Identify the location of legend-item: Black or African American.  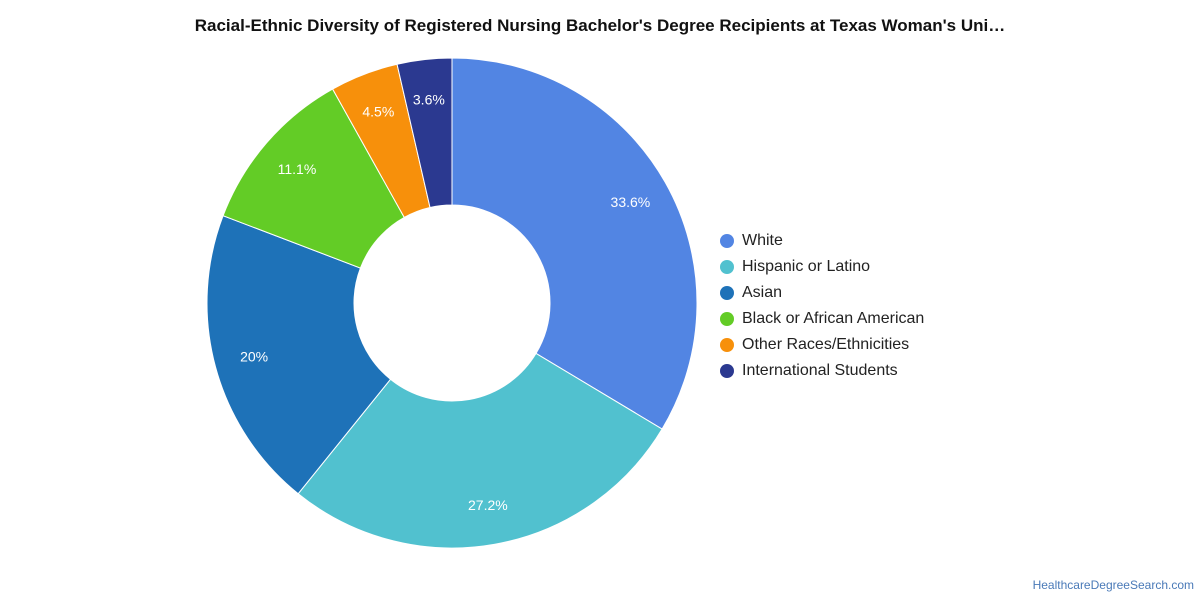
(822, 319).